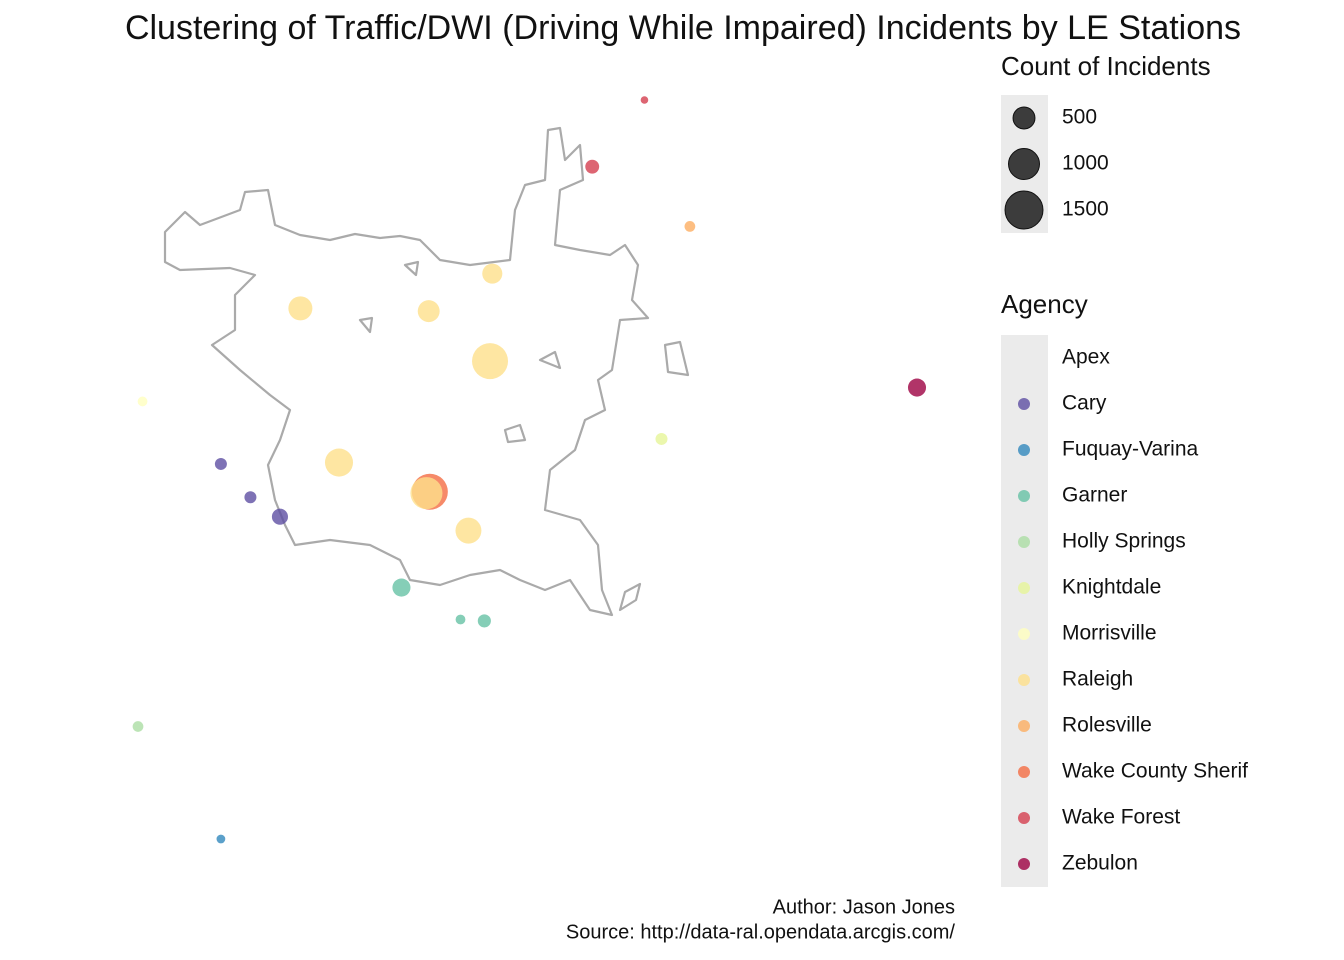  I want to click on legend-label: Apex, so click(1086, 357).